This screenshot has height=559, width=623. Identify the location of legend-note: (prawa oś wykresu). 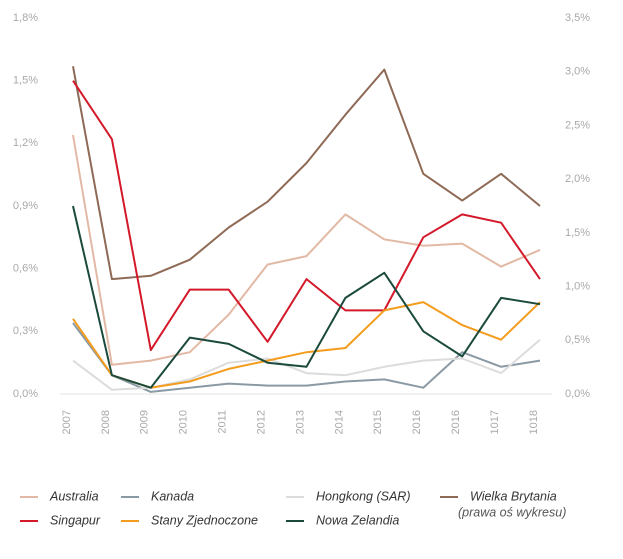
(512, 512).